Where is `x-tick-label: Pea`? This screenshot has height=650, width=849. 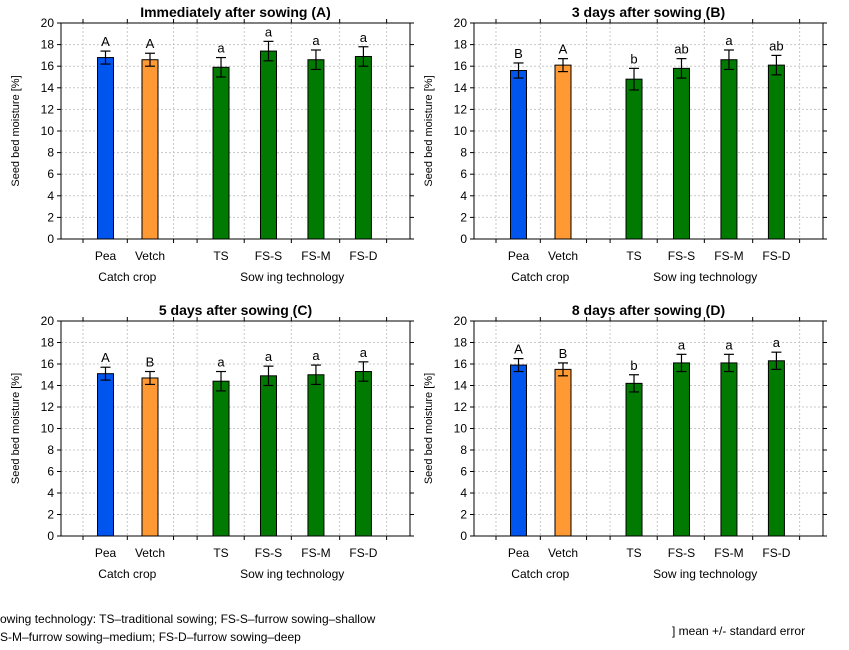
x-tick-label: Pea is located at coordinates (519, 256).